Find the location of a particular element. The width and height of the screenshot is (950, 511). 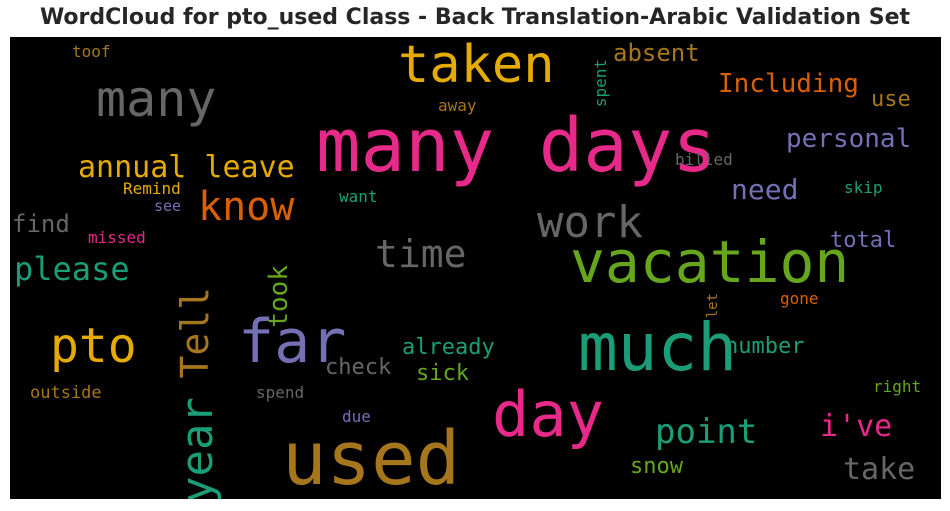

word-know: know is located at coordinates (246, 207).